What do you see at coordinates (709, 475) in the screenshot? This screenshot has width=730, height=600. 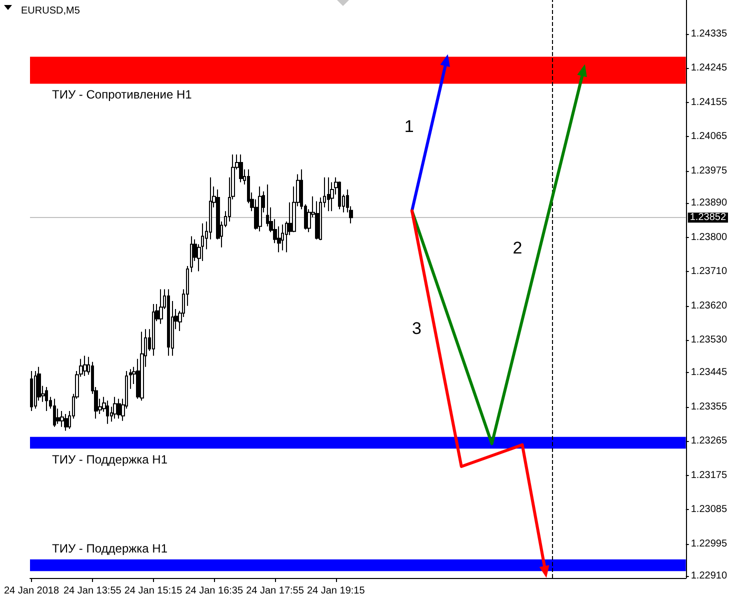 I see `y-tick-label: 1.23175` at bounding box center [709, 475].